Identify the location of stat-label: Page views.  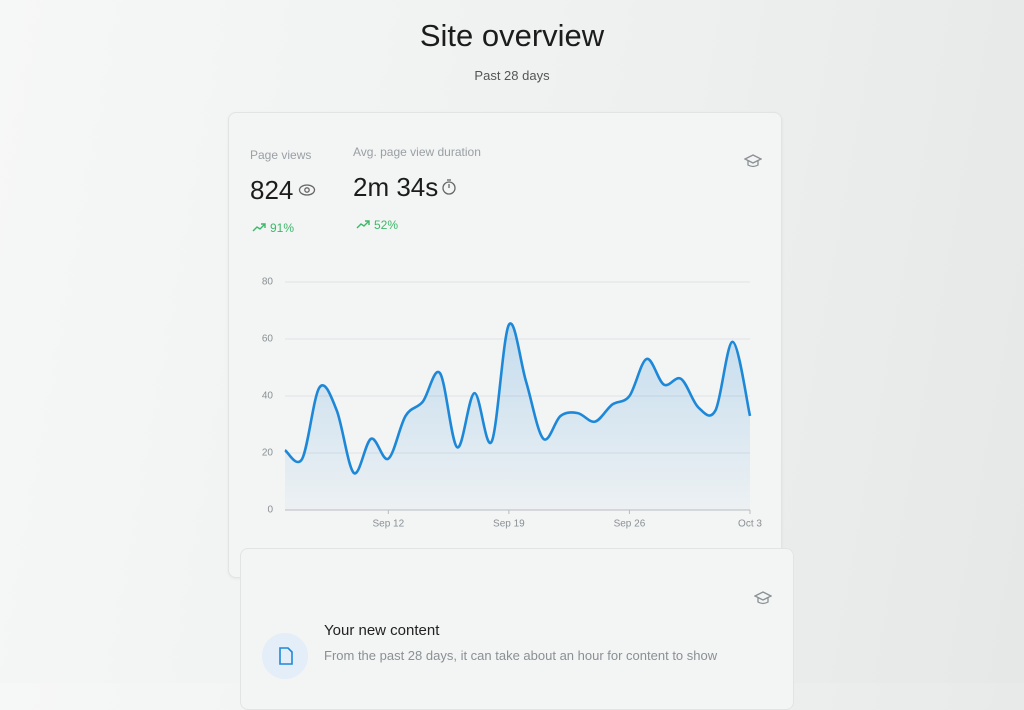
(281, 155).